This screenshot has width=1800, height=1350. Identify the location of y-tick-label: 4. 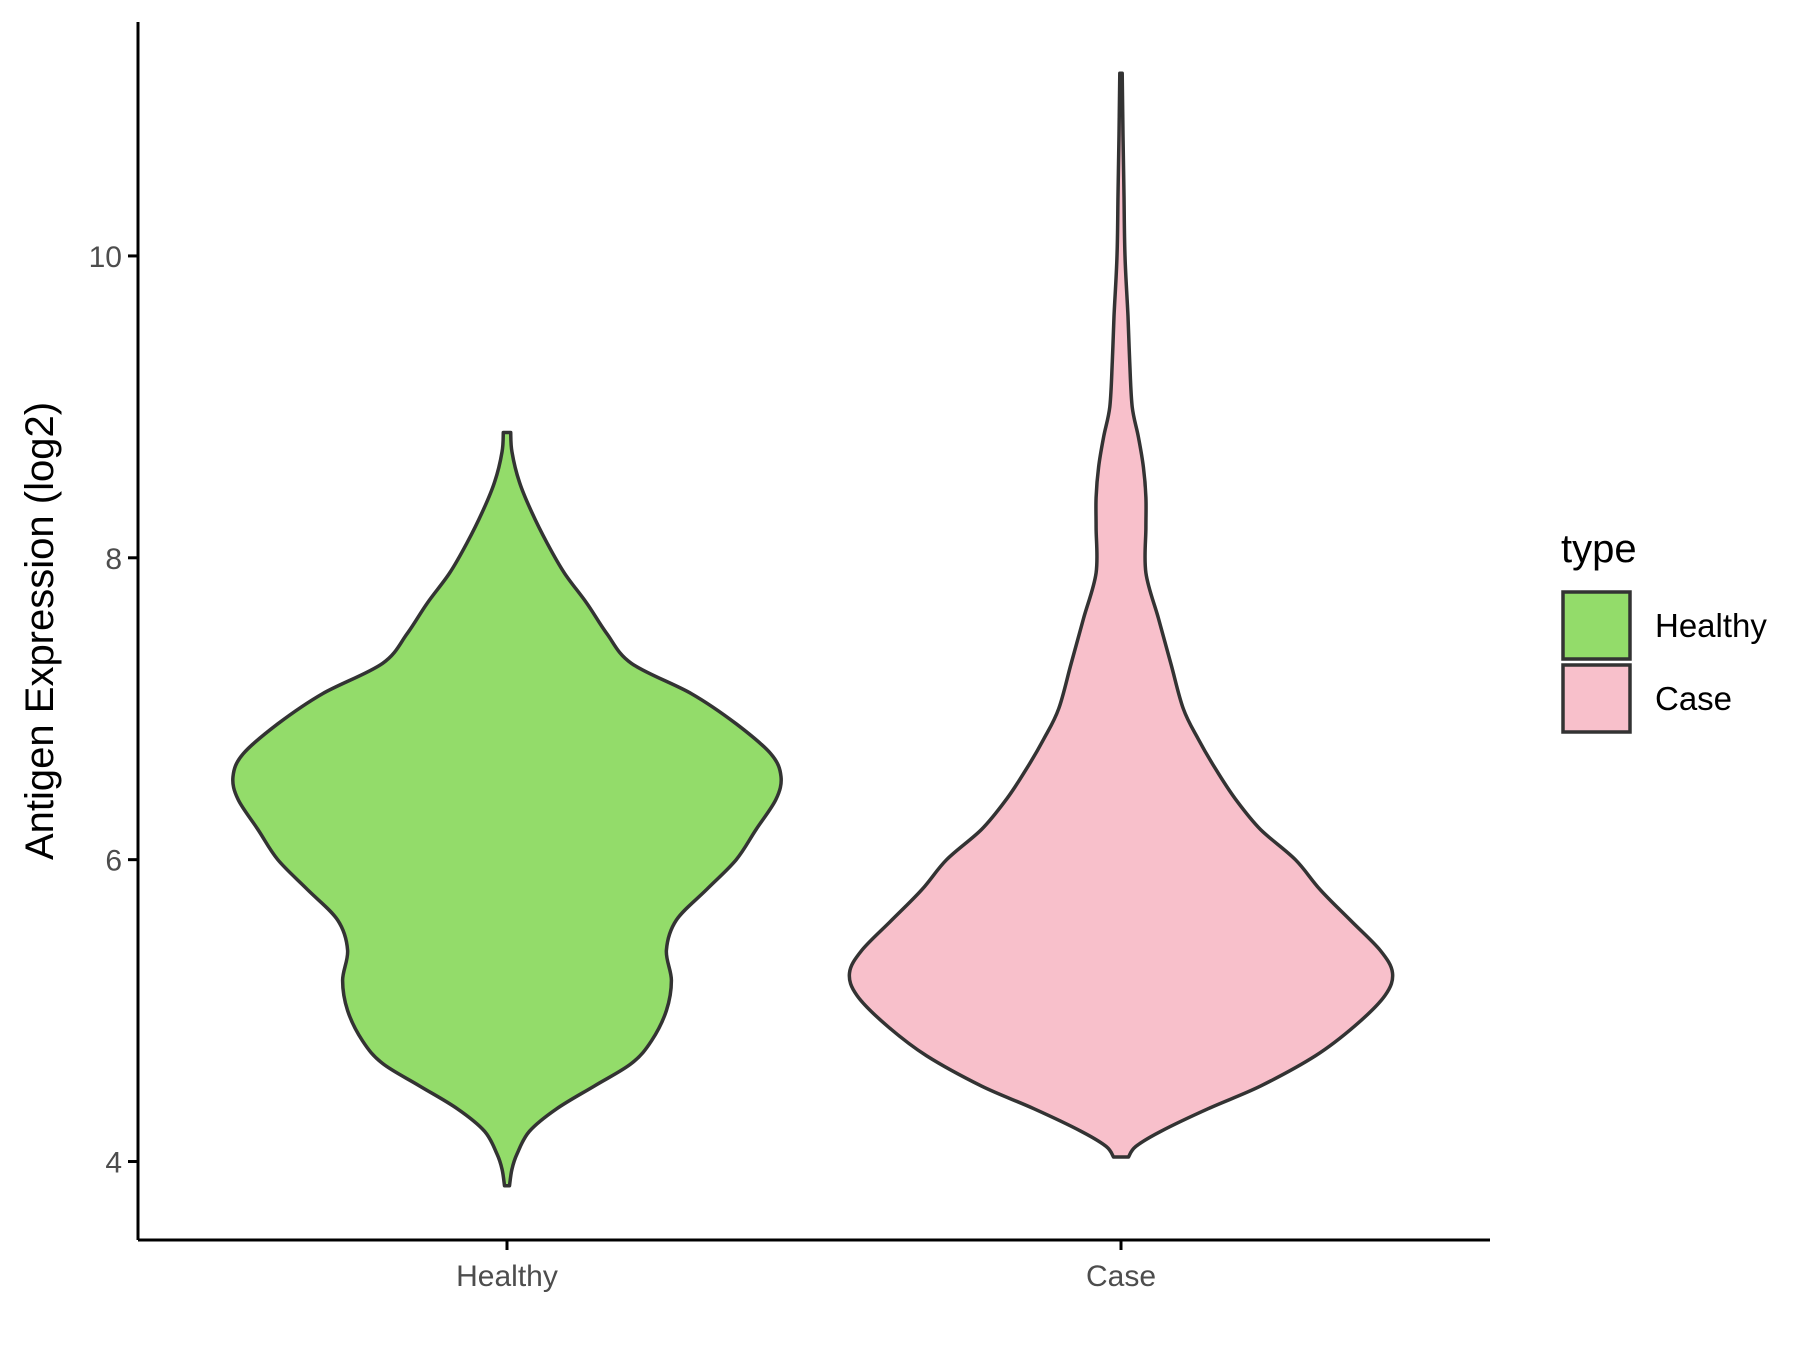
(113, 1163).